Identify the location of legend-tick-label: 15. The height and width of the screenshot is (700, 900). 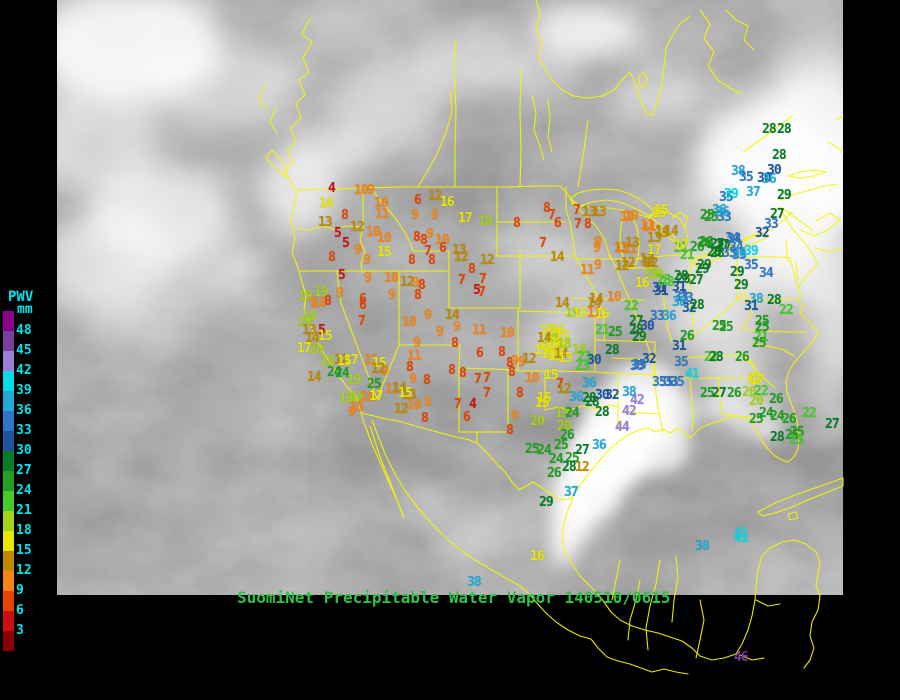
(24, 550).